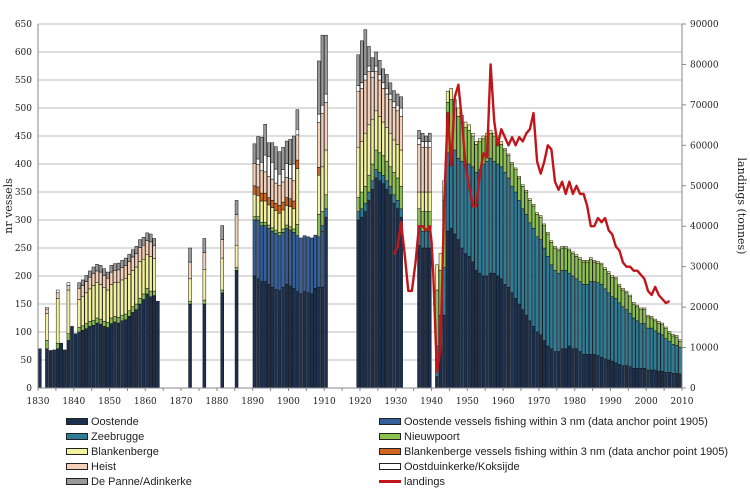 This screenshot has height=490, width=750. I want to click on bar-1960, so click(505, 268).